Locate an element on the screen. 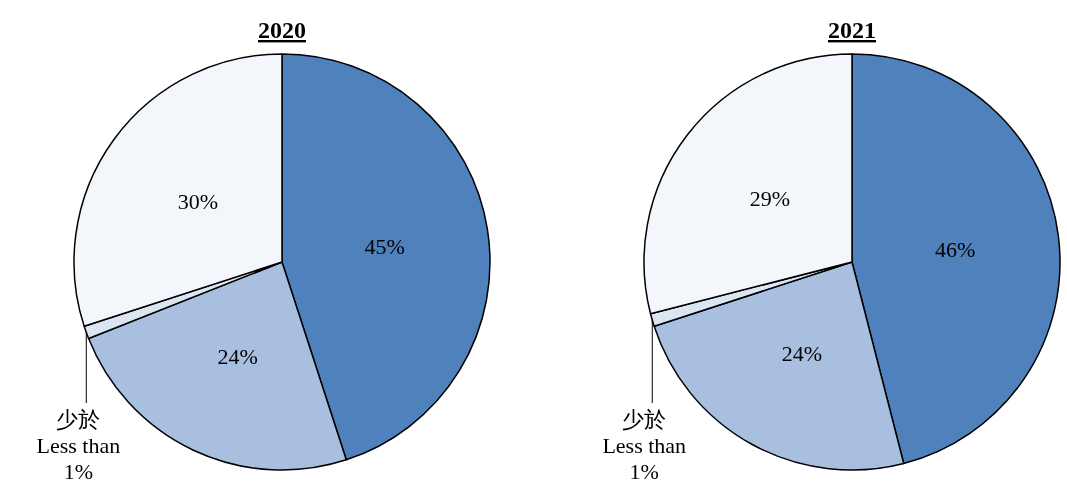 This screenshot has width=1067, height=491. data-label: 45% is located at coordinates (384, 246).